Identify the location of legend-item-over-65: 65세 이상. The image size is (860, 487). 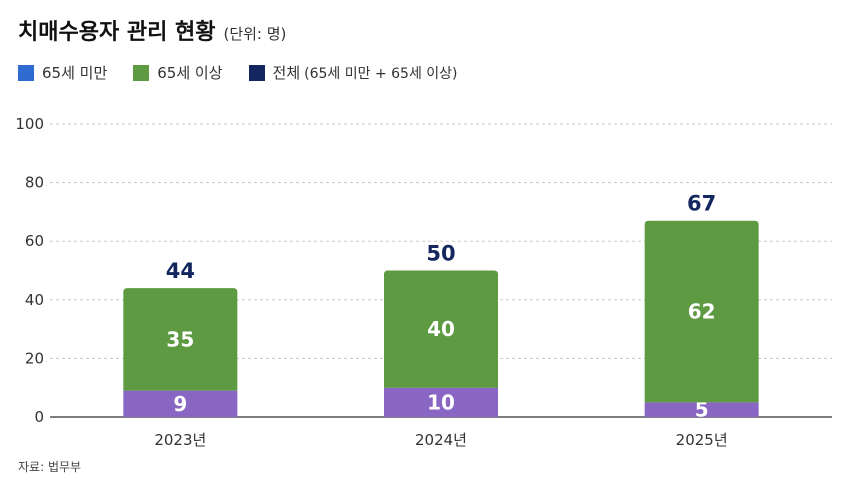
(178, 72).